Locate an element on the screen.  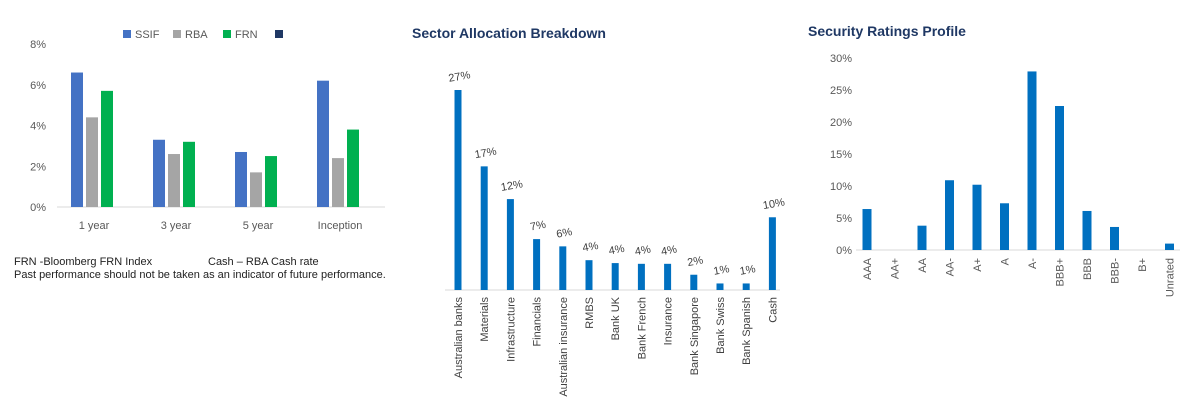
y-tick-label: 4% is located at coordinates (38, 127).